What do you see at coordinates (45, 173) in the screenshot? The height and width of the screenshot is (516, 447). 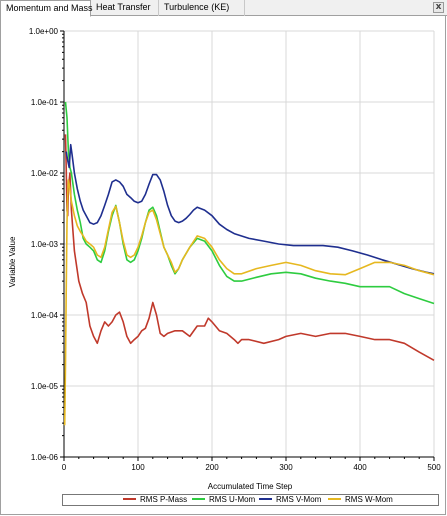 I see `y-tick-label-2: 1.0e-02` at bounding box center [45, 173].